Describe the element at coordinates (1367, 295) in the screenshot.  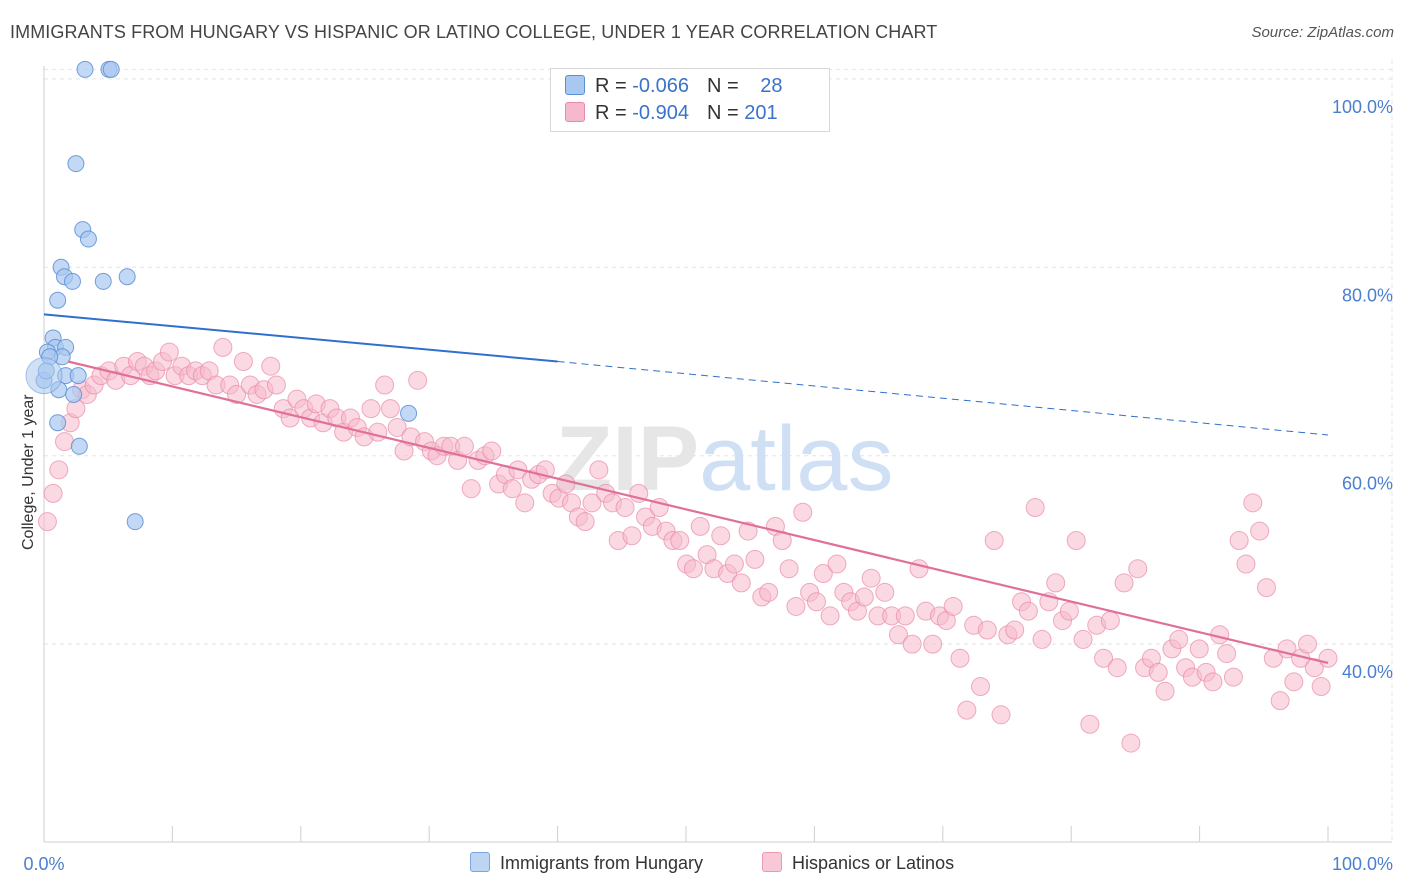
I see `y-tick-label: 80.0%` at that location.